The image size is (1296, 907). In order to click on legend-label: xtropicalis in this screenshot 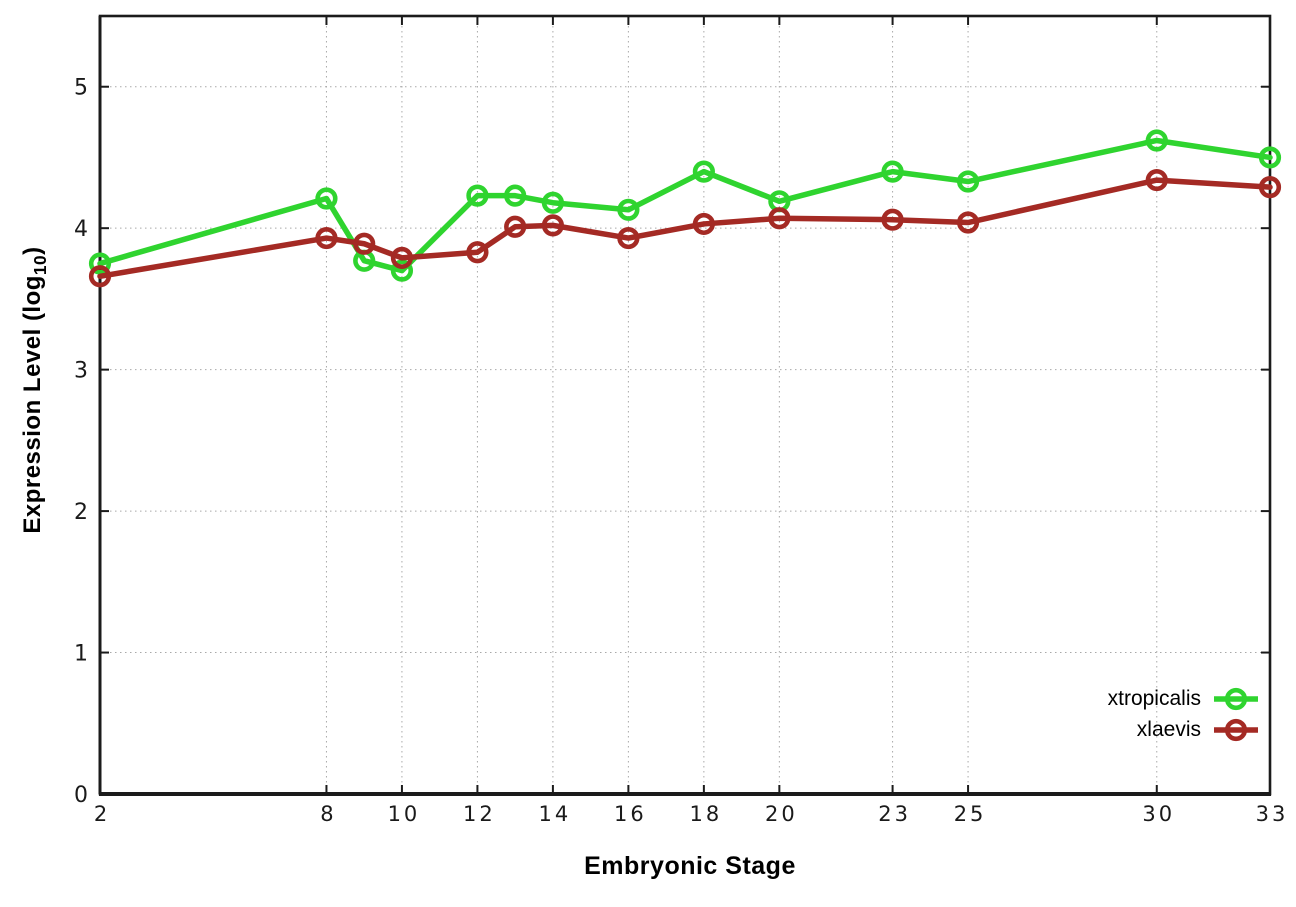, I will do `click(1154, 698)`.